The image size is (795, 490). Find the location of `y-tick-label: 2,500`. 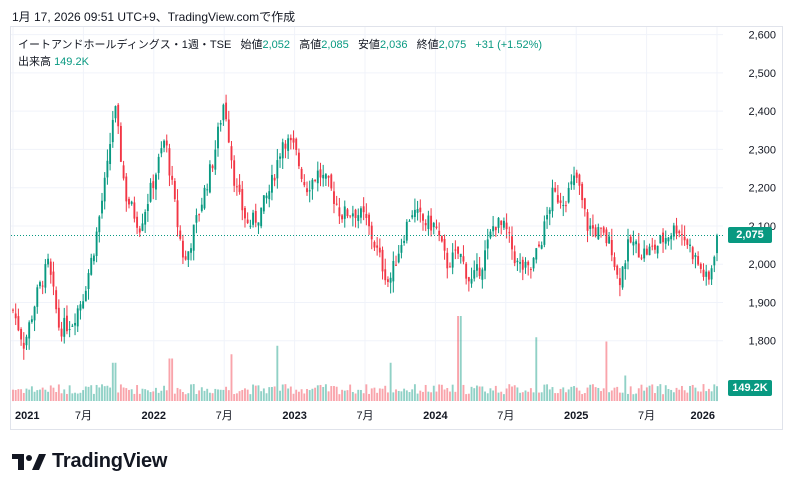

y-tick-label: 2,500 is located at coordinates (762, 74).